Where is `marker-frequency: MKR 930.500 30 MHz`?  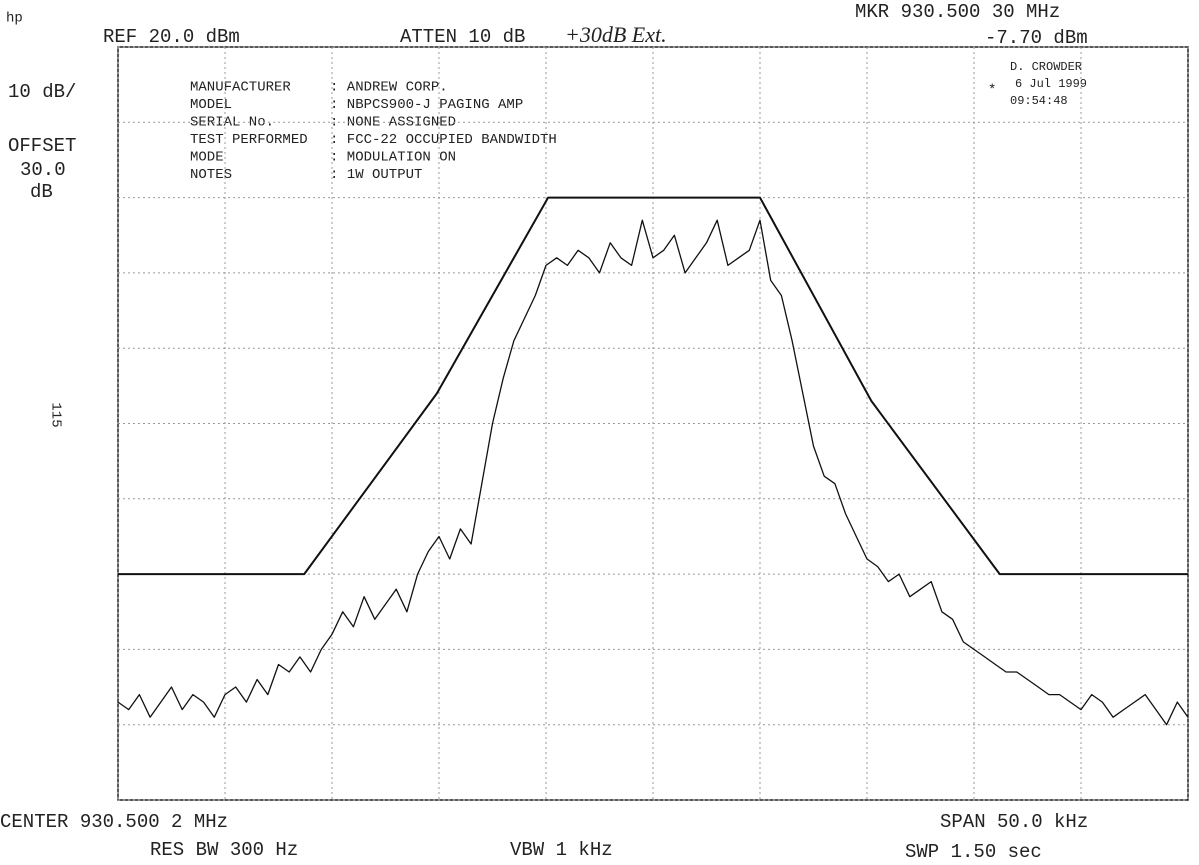 marker-frequency: MKR 930.500 30 MHz is located at coordinates (957, 12).